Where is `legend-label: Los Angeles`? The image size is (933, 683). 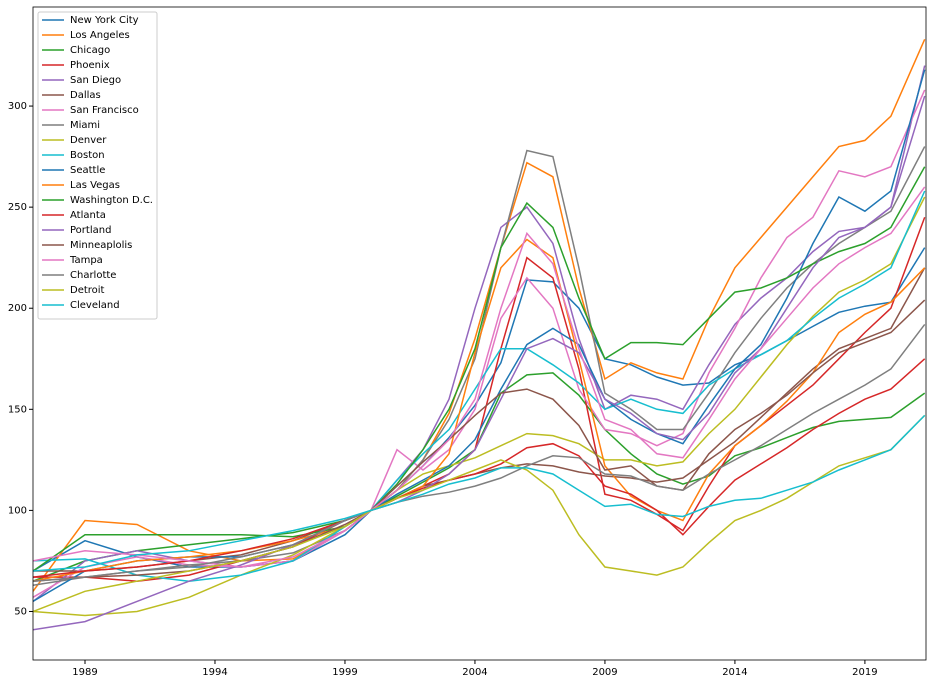
legend-label: Los Angeles is located at coordinates (100, 35).